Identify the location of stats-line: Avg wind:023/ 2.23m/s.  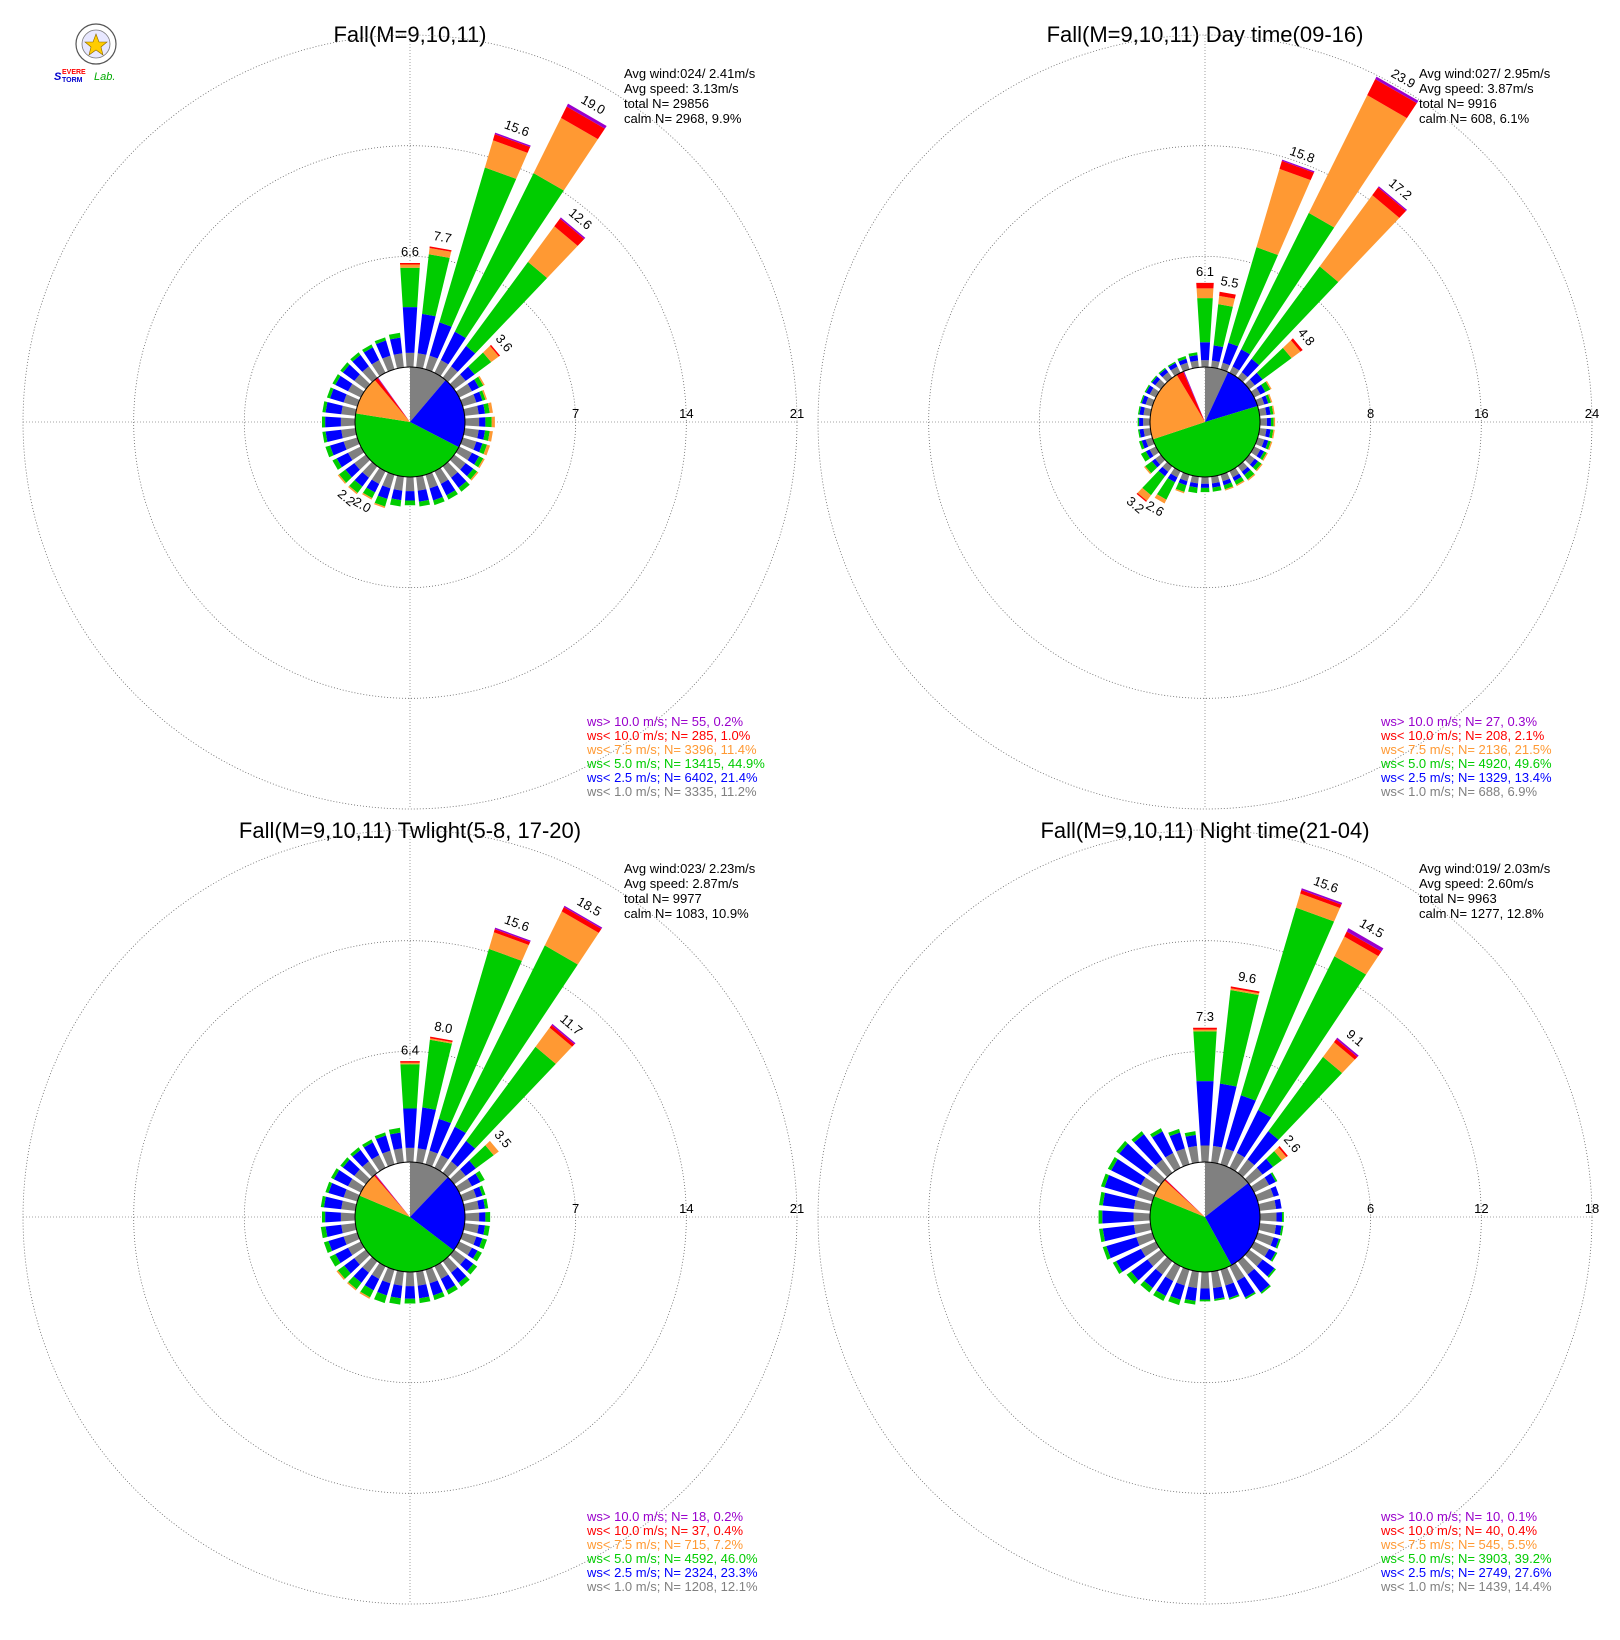
(690, 868).